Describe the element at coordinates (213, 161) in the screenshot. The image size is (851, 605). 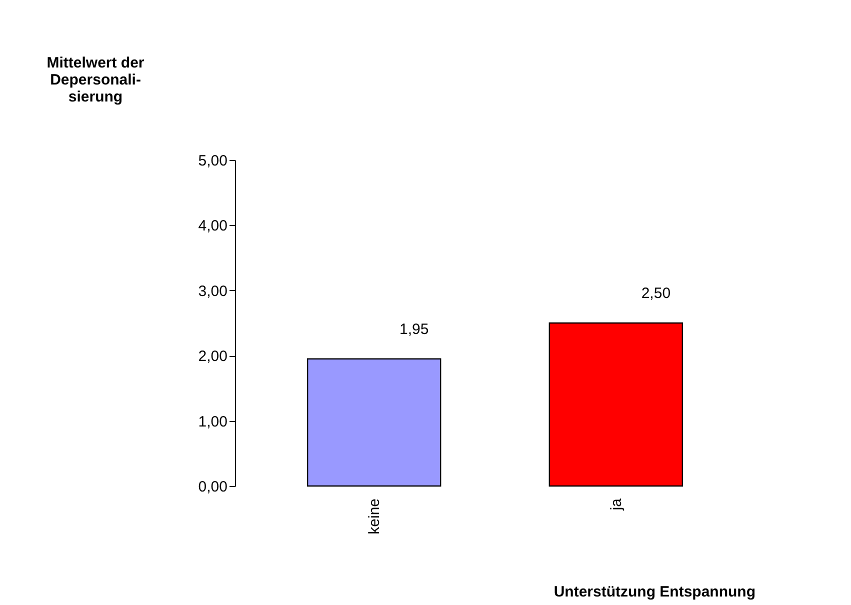
I see `y-tick-label: 5,00` at that location.